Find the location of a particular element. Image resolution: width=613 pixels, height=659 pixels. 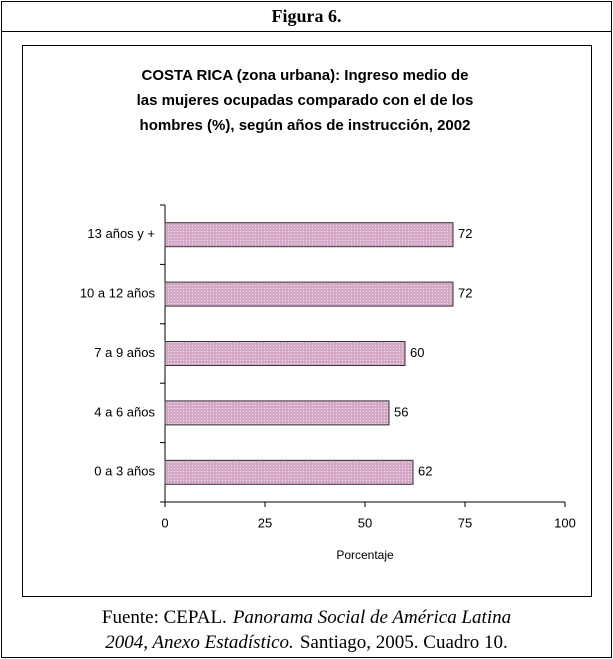

footer-text: Fuente: CEPAL. is located at coordinates (164, 617).